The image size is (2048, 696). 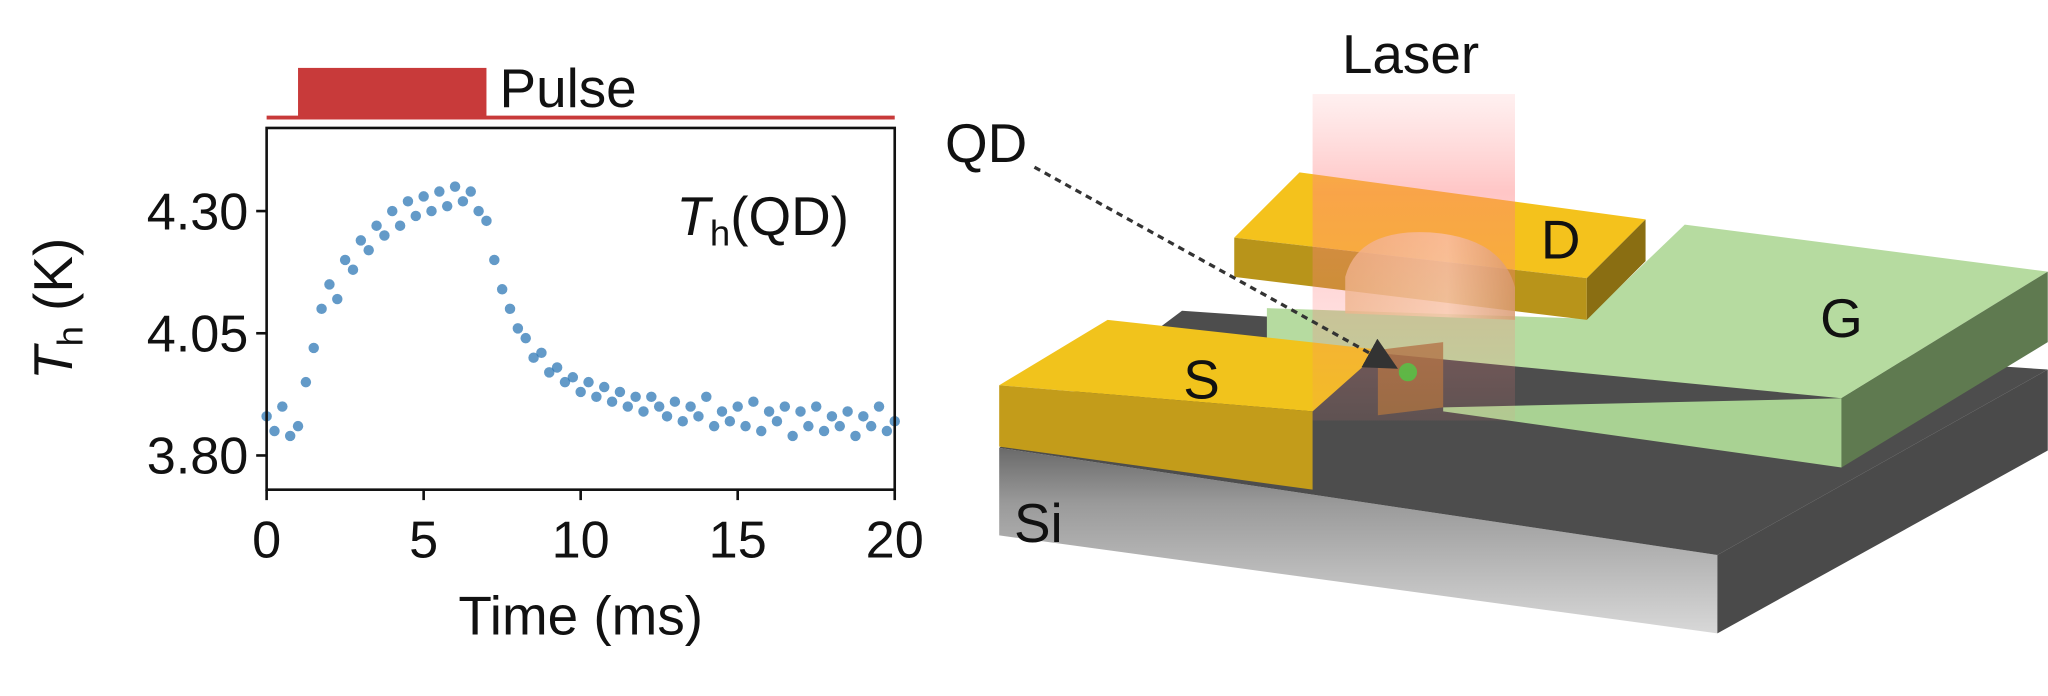 I want to click on drain-side, so click(x=1616, y=269).